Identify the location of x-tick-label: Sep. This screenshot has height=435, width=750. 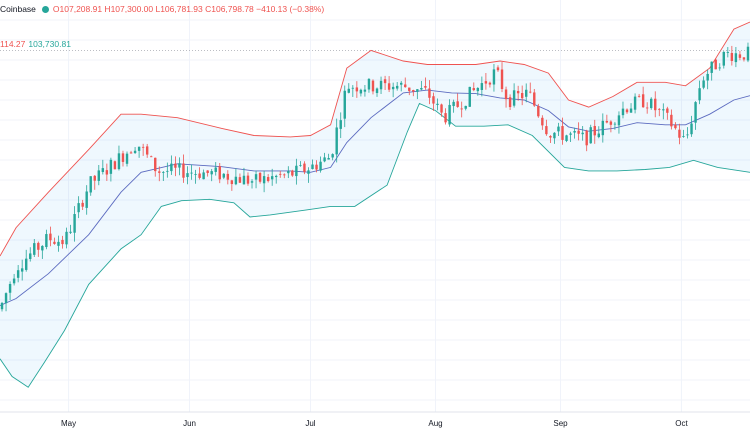
(560, 423).